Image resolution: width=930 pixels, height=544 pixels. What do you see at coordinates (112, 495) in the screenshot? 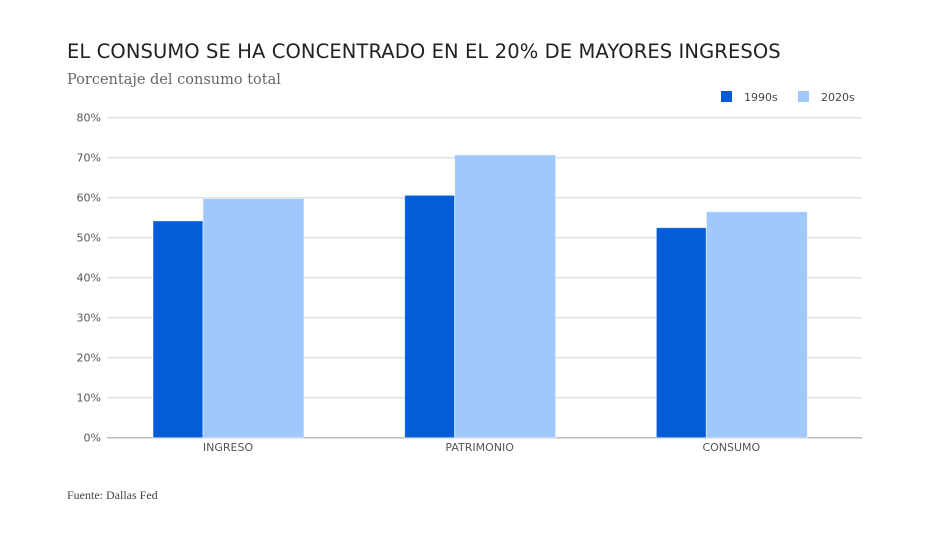
I see `chart-source: Fuente: Dallas Fed` at bounding box center [112, 495].